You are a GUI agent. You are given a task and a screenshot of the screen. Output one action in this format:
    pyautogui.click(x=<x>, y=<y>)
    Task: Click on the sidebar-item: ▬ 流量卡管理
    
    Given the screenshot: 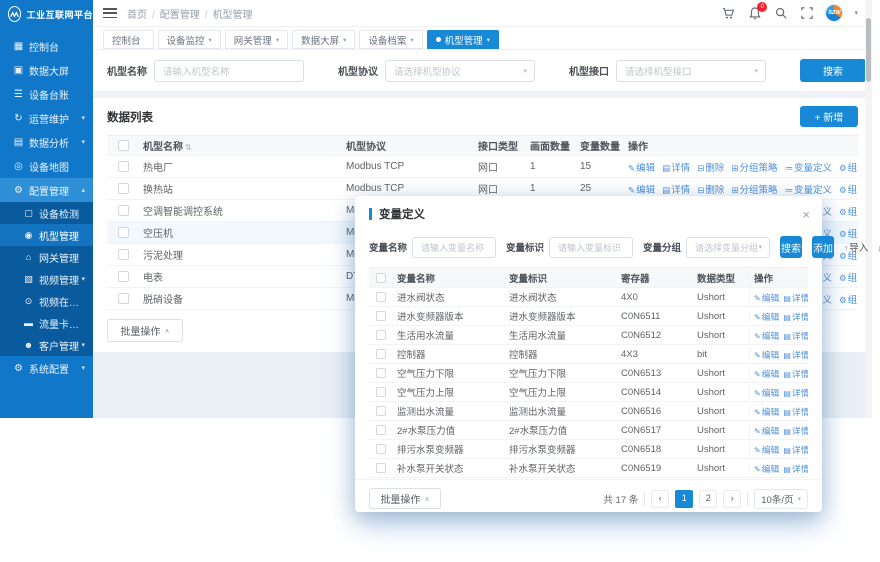 What is the action you would take?
    pyautogui.click(x=46, y=323)
    